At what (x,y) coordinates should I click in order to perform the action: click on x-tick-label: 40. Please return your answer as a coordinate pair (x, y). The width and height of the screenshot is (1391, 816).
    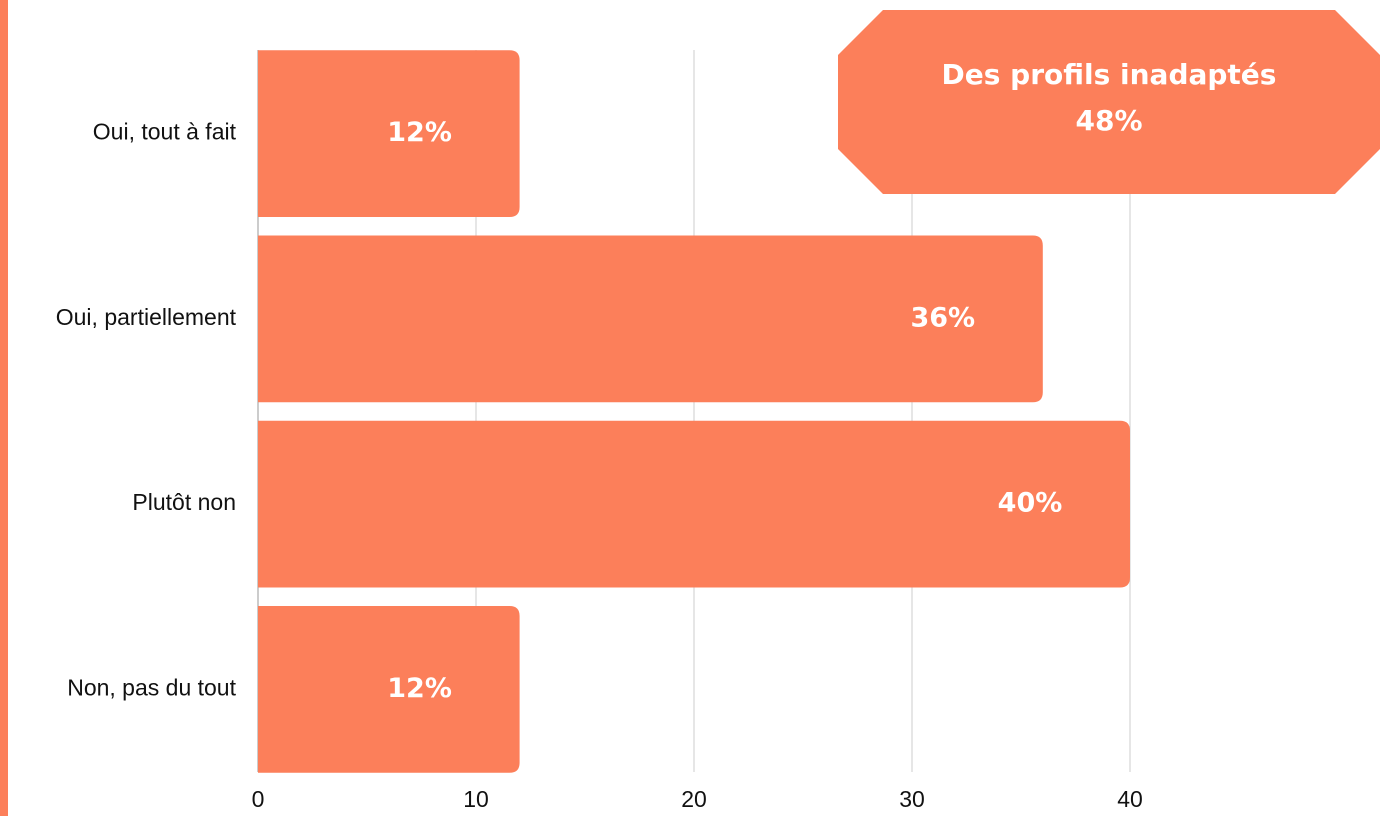
    Looking at the image, I should click on (1130, 799).